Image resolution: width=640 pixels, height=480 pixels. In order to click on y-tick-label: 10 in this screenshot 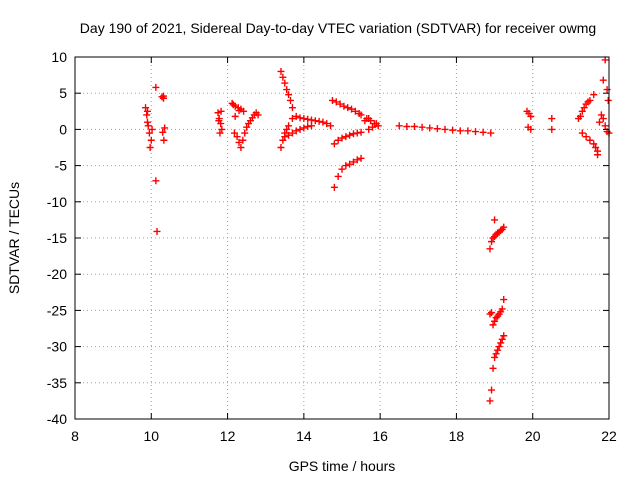, I will do `click(59, 57)`.